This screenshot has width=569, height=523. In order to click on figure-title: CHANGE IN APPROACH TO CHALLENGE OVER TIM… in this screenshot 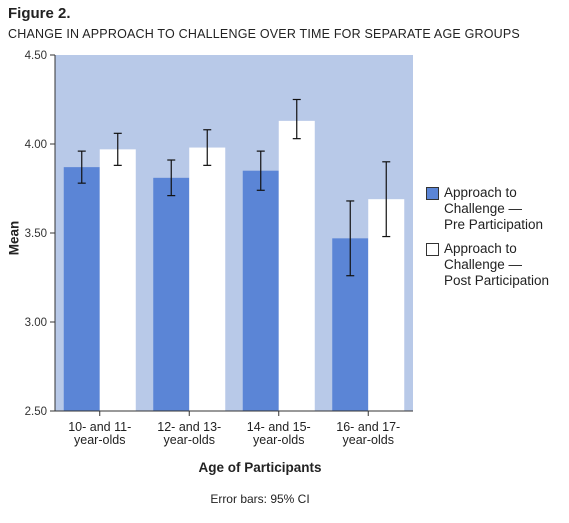, I will do `click(264, 34)`.